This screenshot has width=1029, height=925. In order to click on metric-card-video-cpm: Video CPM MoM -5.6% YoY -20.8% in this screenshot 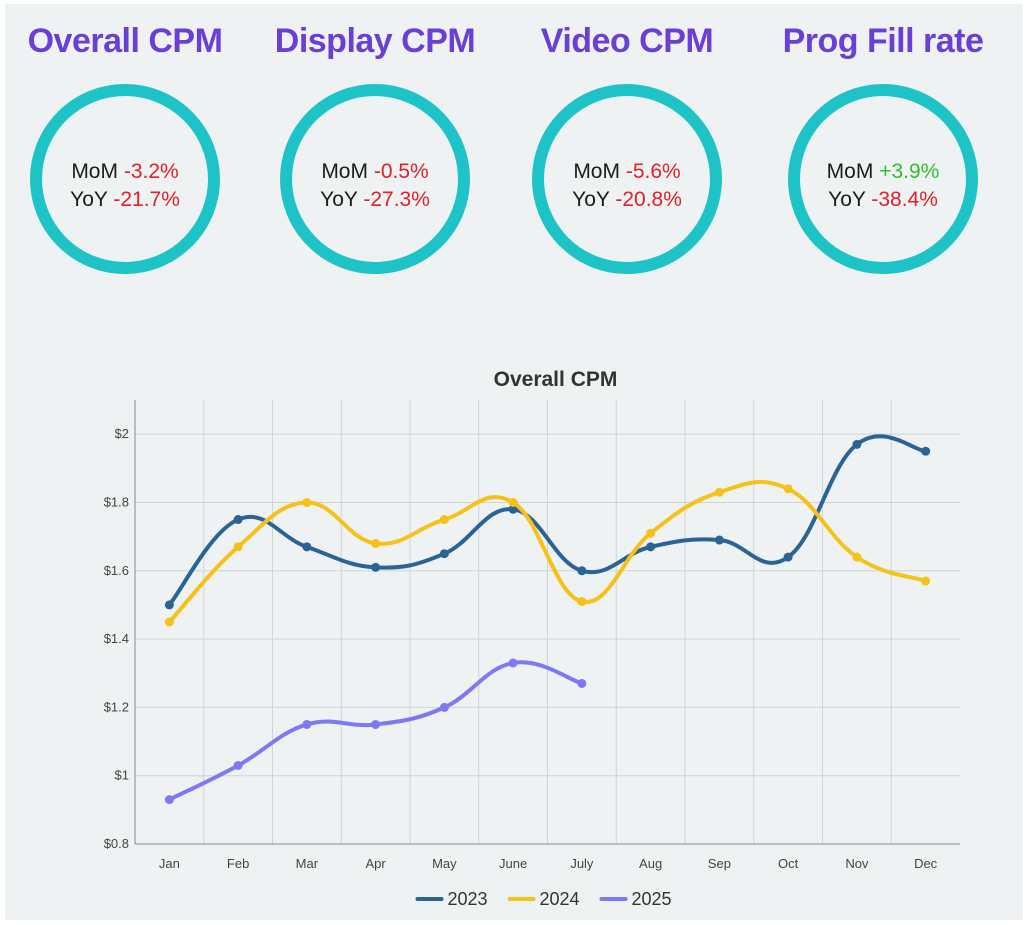, I will do `click(627, 149)`.